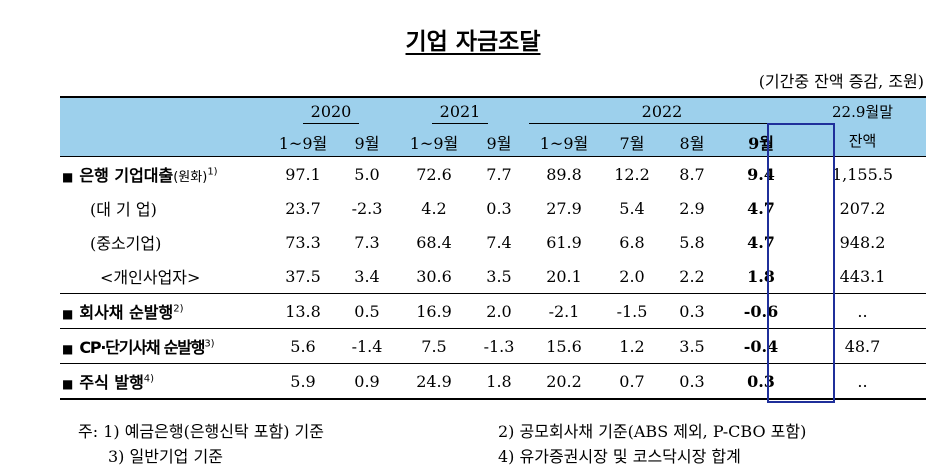 This screenshot has height=473, width=946. What do you see at coordinates (632, 242) in the screenshot?
I see `cell: 6.8` at bounding box center [632, 242].